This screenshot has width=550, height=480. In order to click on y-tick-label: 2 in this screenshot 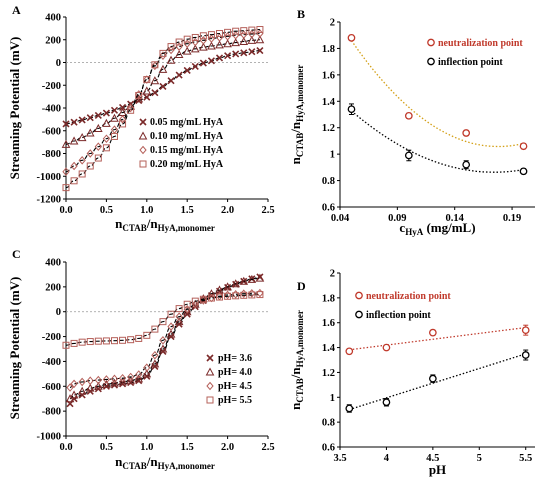, I will do `click(332, 23)`.